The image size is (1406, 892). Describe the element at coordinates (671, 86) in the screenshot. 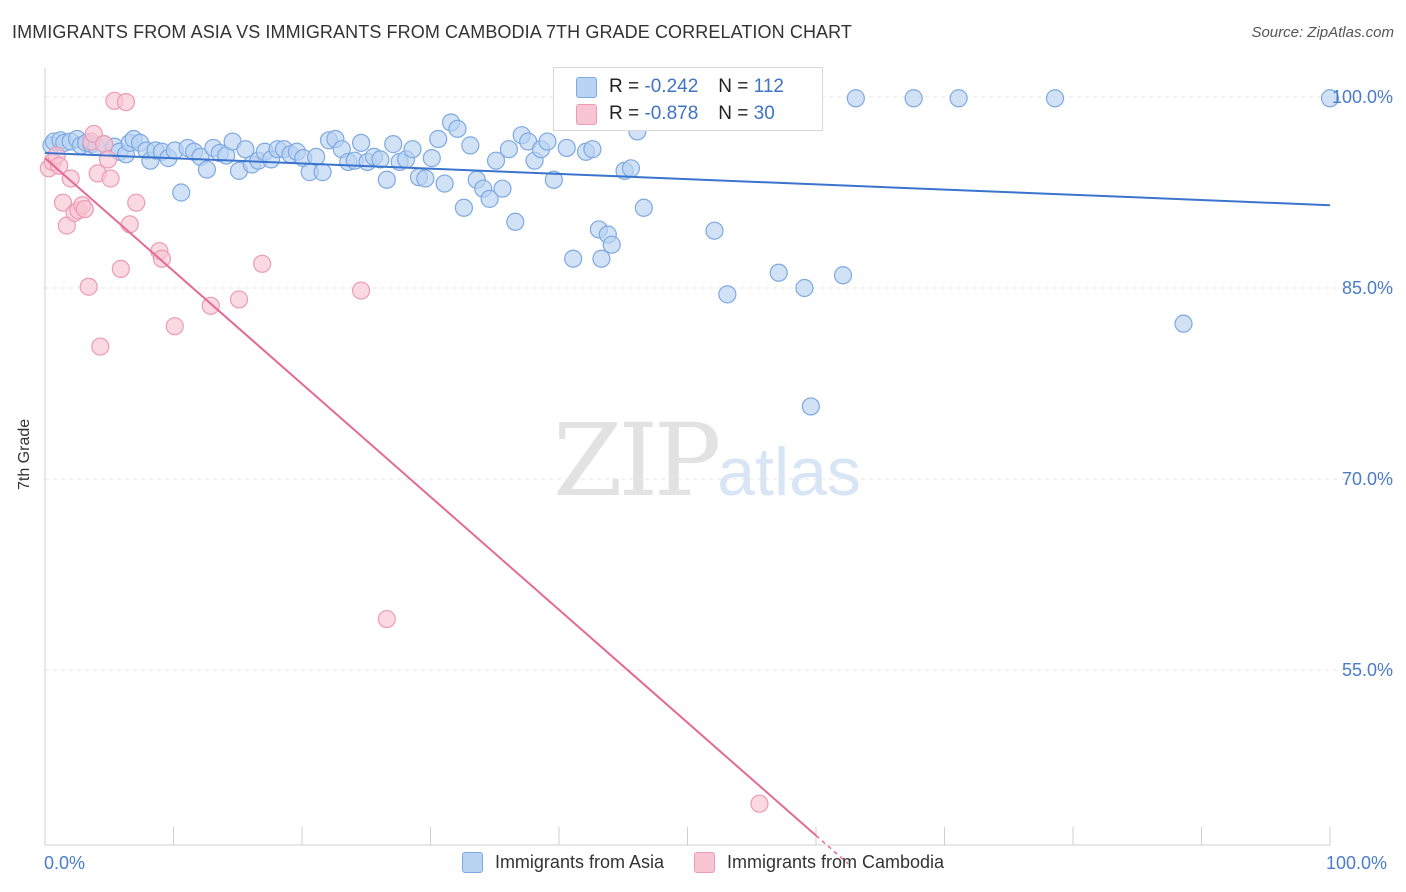

I see `legend-r-value: -0.242` at that location.